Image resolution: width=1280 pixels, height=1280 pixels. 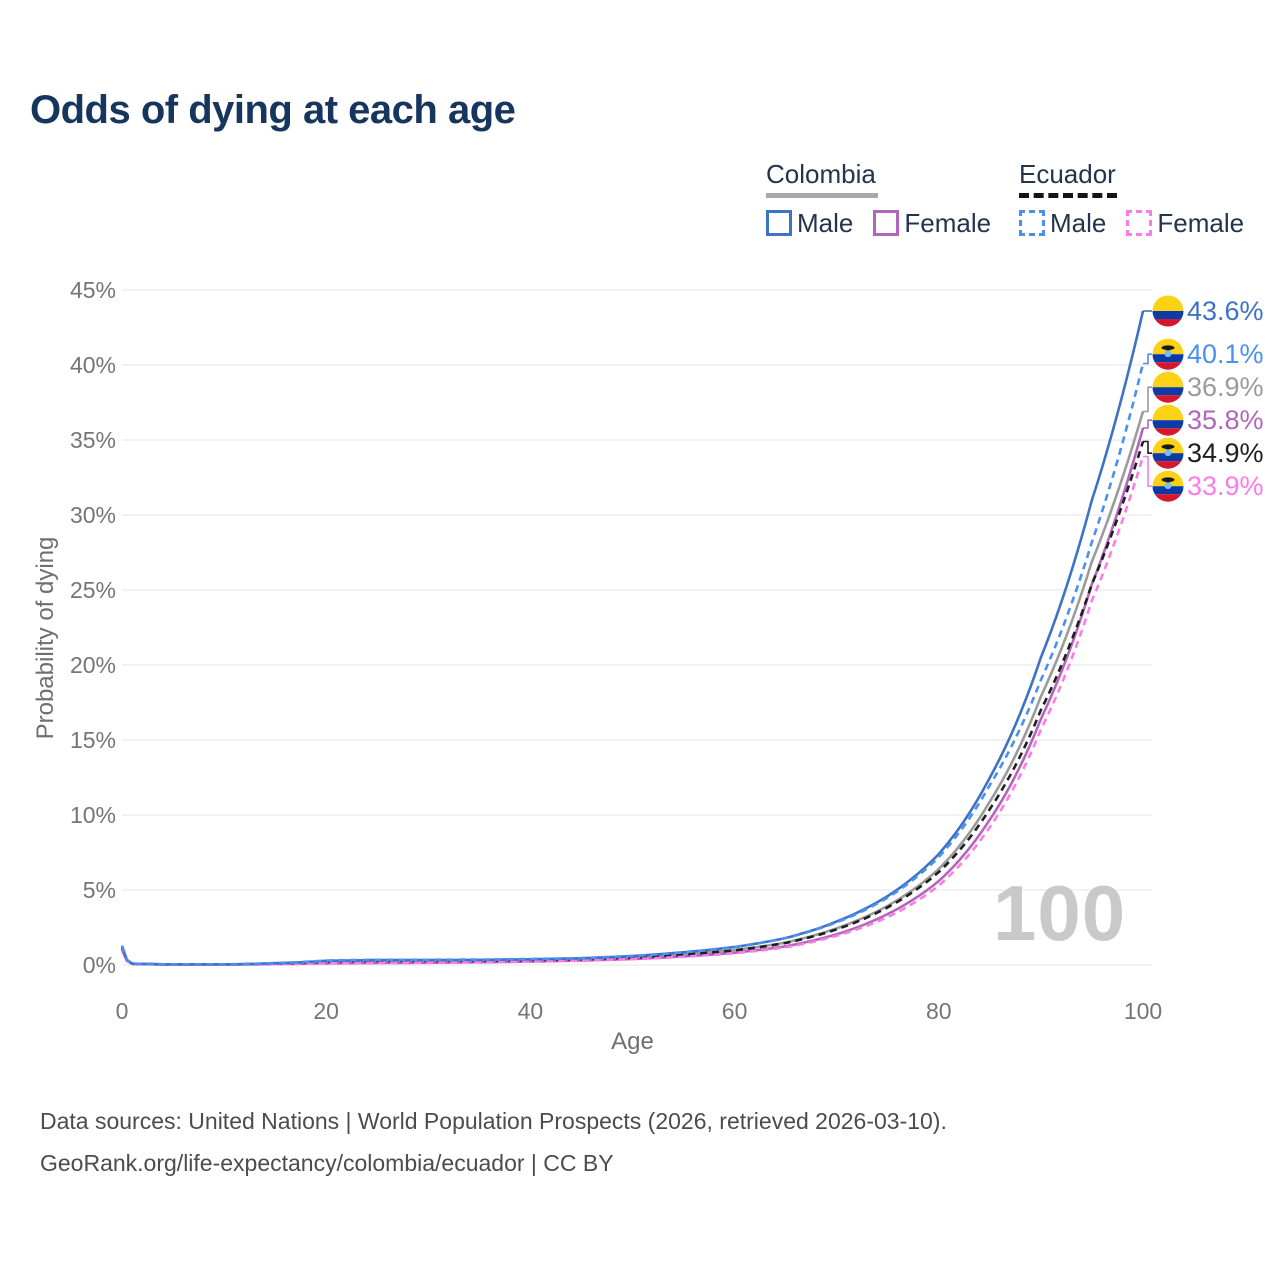 What do you see at coordinates (735, 1011) in the screenshot?
I see `x-tick-60: 60` at bounding box center [735, 1011].